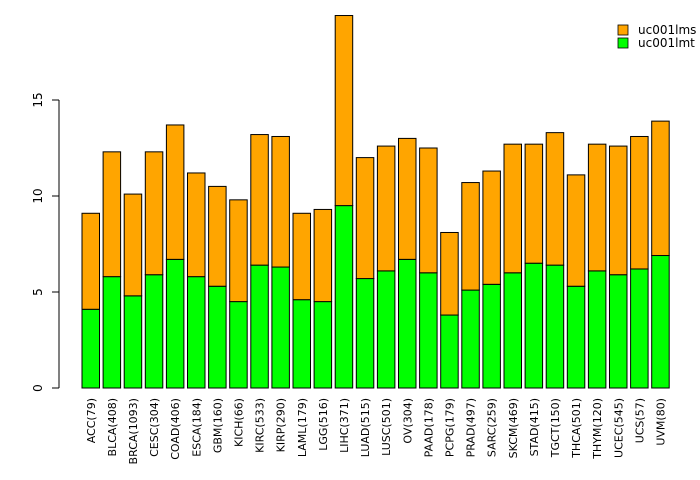 This screenshot has height=480, width=700. I want to click on x-tick-label: GBM(160), so click(217, 425).